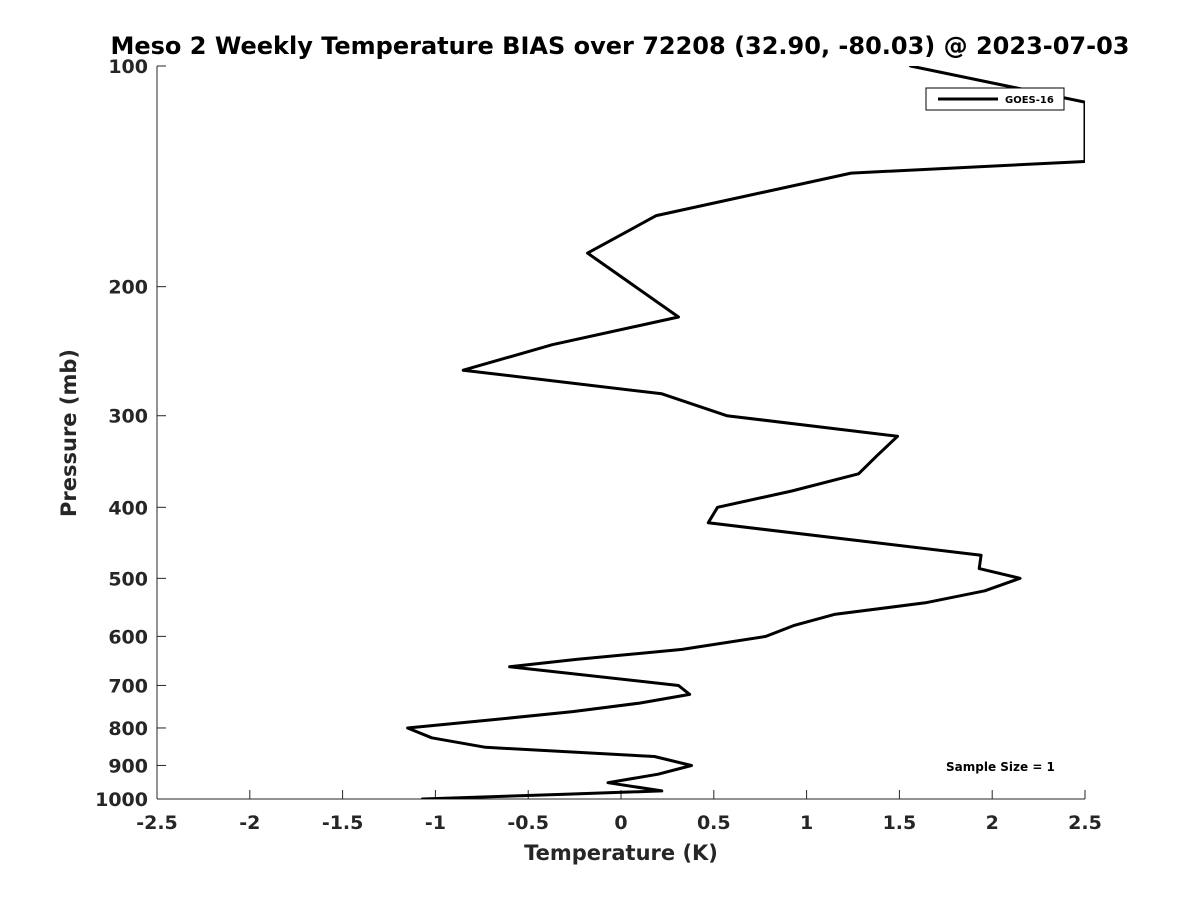 This screenshot has width=1200, height=900. Describe the element at coordinates (1029, 100) in the screenshot. I see `legend-entry: GOES-16` at that location.